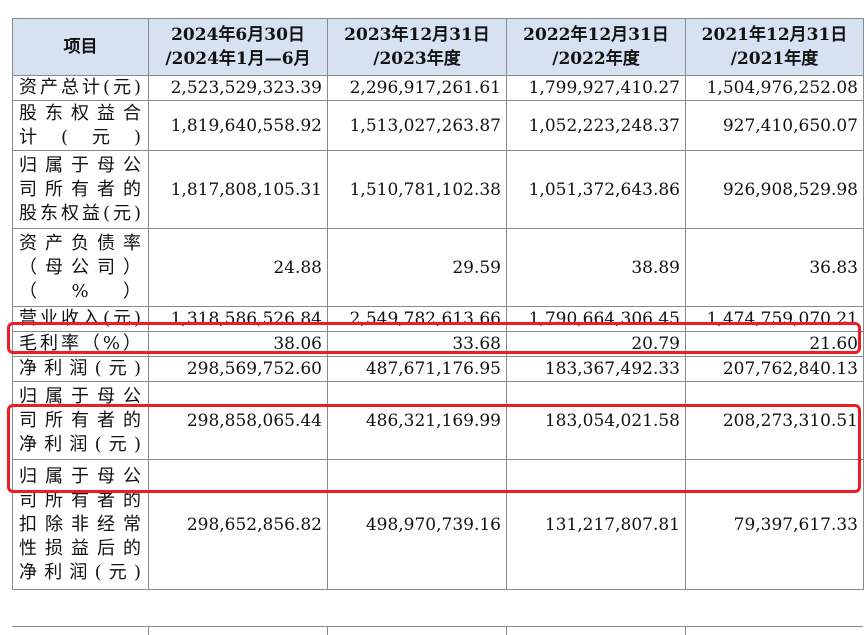  What do you see at coordinates (417, 88) in the screenshot?
I see `cell-value: 2,296,917,261.61` at bounding box center [417, 88].